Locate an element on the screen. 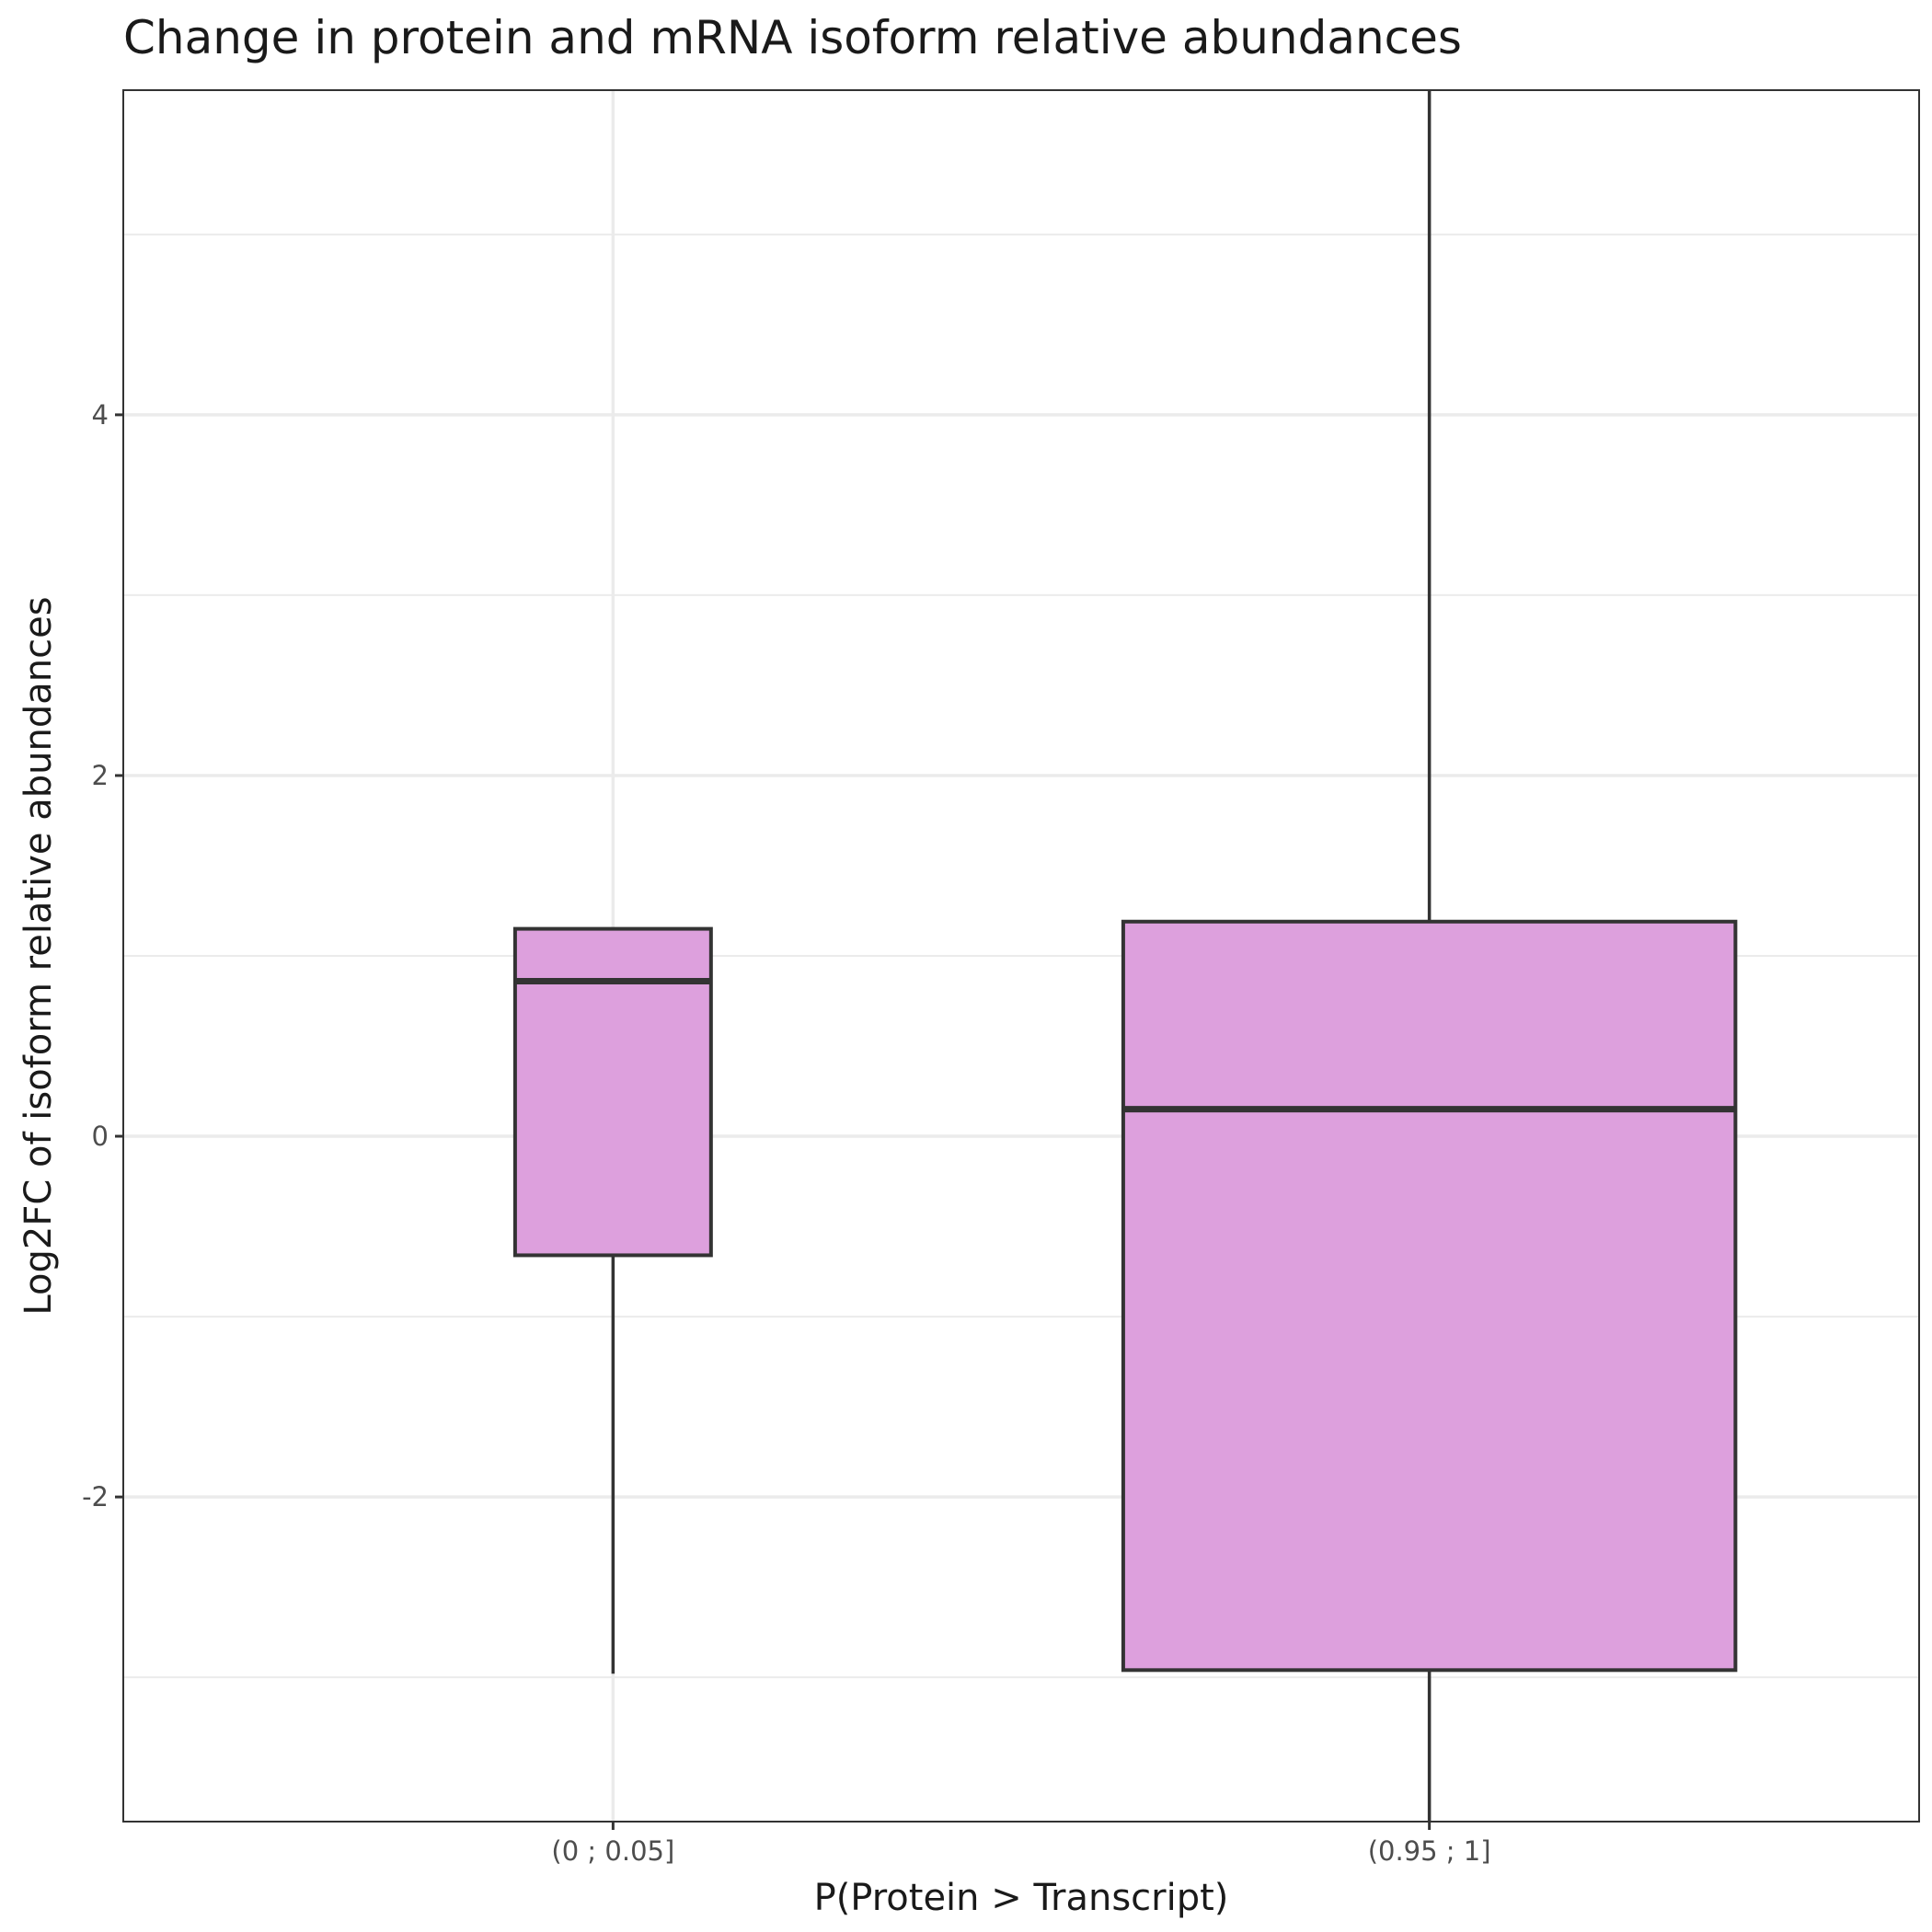 The width and height of the screenshot is (1932, 1932). y-axis-title: Log2FC of isoform relative abundances is located at coordinates (38, 955).